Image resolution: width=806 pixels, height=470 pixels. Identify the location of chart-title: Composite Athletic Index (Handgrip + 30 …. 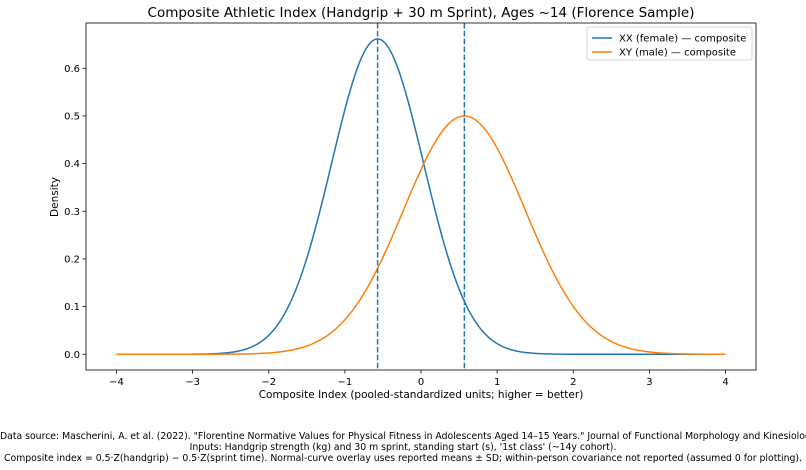
(421, 13).